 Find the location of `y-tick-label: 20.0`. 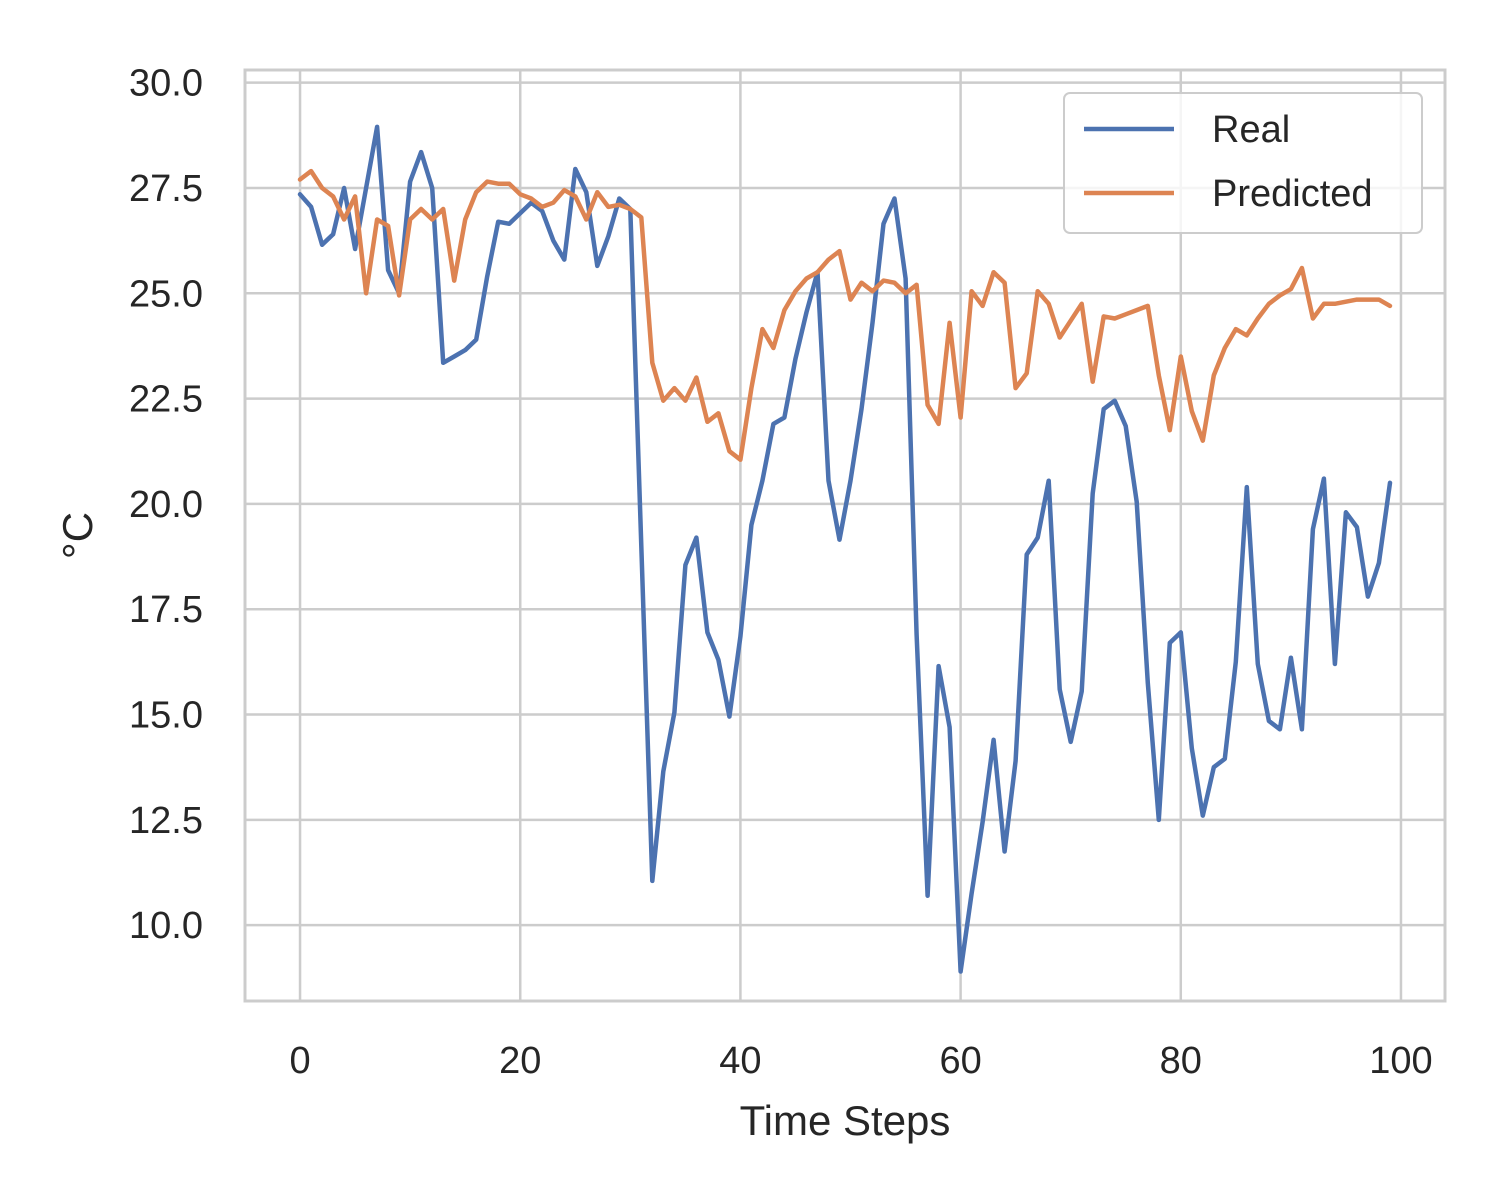

y-tick-label: 20.0 is located at coordinates (166, 505).